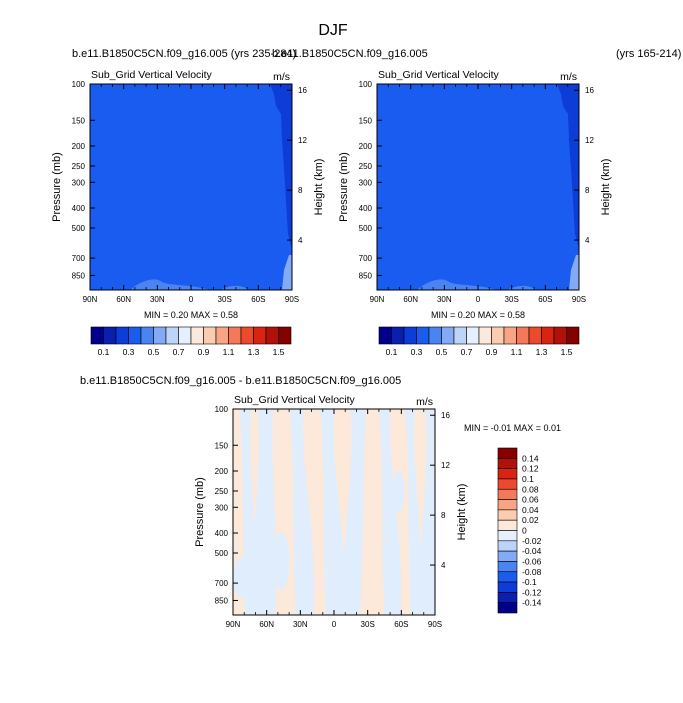 The height and width of the screenshot is (703, 683). Describe the element at coordinates (435, 624) in the screenshot. I see `panel-diff-xtick-label: 90S` at that location.